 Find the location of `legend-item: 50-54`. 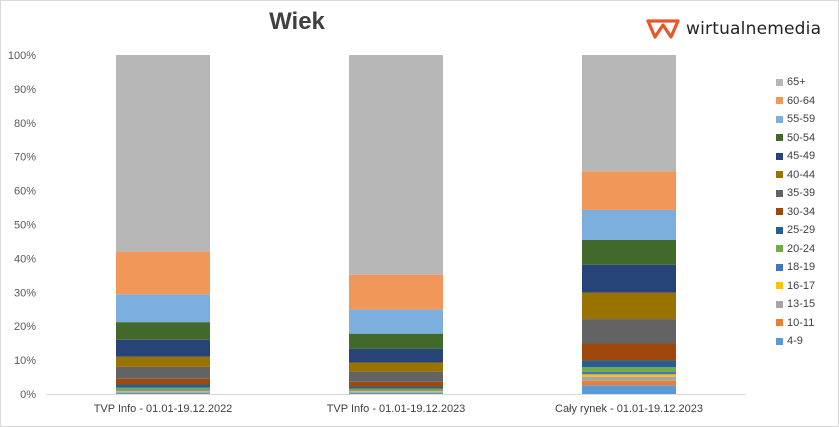

legend-item: 50-54 is located at coordinates (806, 138).